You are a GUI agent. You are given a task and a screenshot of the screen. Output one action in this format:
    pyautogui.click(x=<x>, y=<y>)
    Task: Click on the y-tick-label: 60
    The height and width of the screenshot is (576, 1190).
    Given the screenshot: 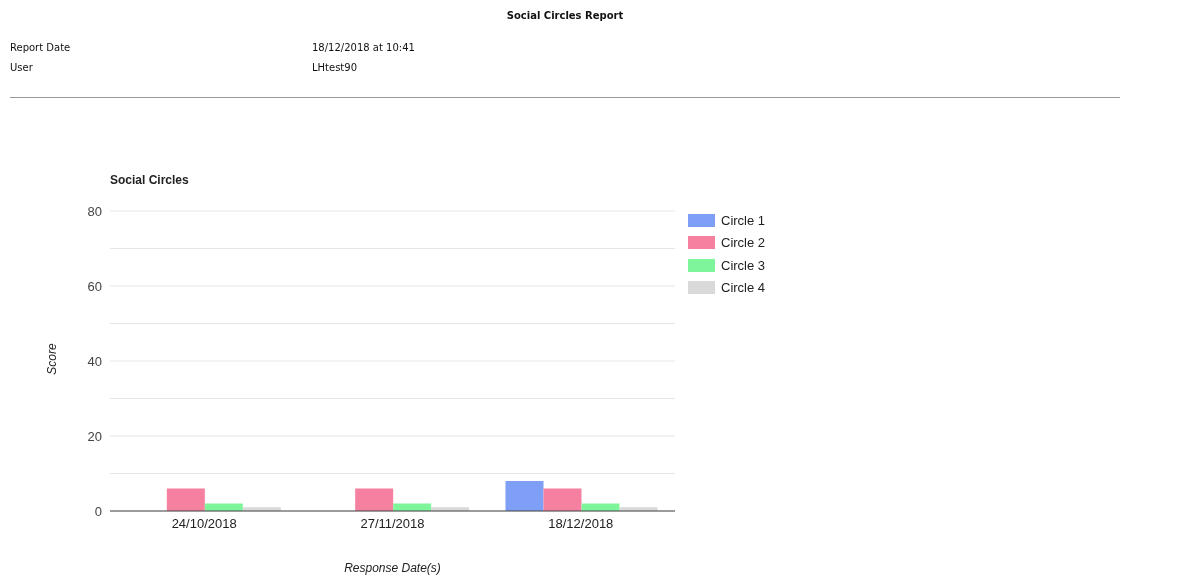 What is the action you would take?
    pyautogui.click(x=94, y=286)
    